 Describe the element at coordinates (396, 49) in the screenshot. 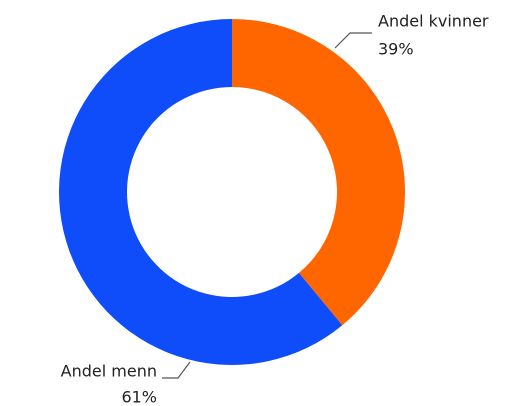

I see `slice-value-label: 39%` at that location.